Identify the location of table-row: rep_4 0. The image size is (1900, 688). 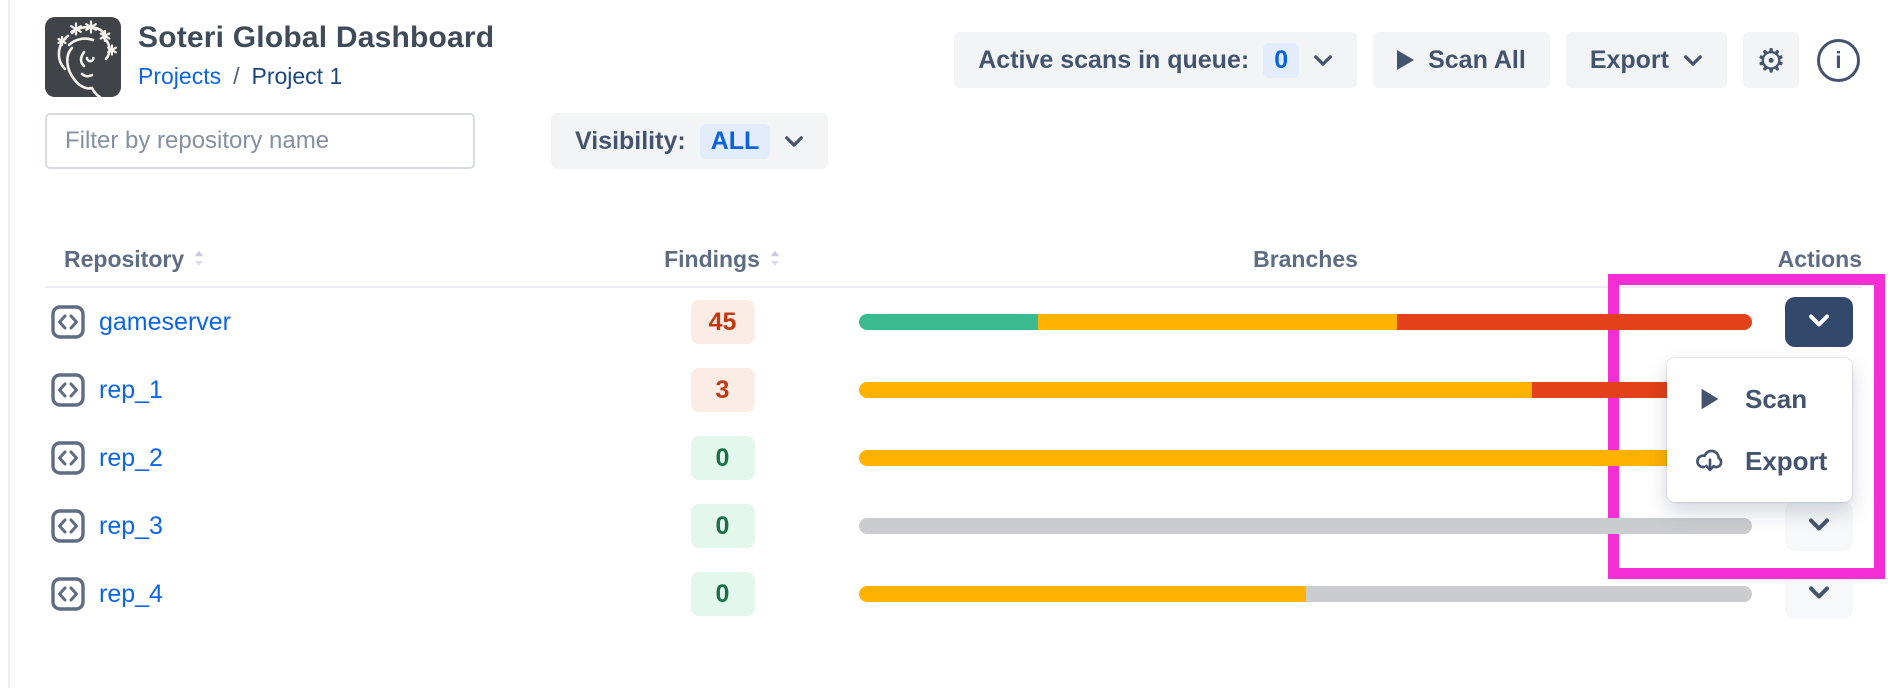
(953, 594).